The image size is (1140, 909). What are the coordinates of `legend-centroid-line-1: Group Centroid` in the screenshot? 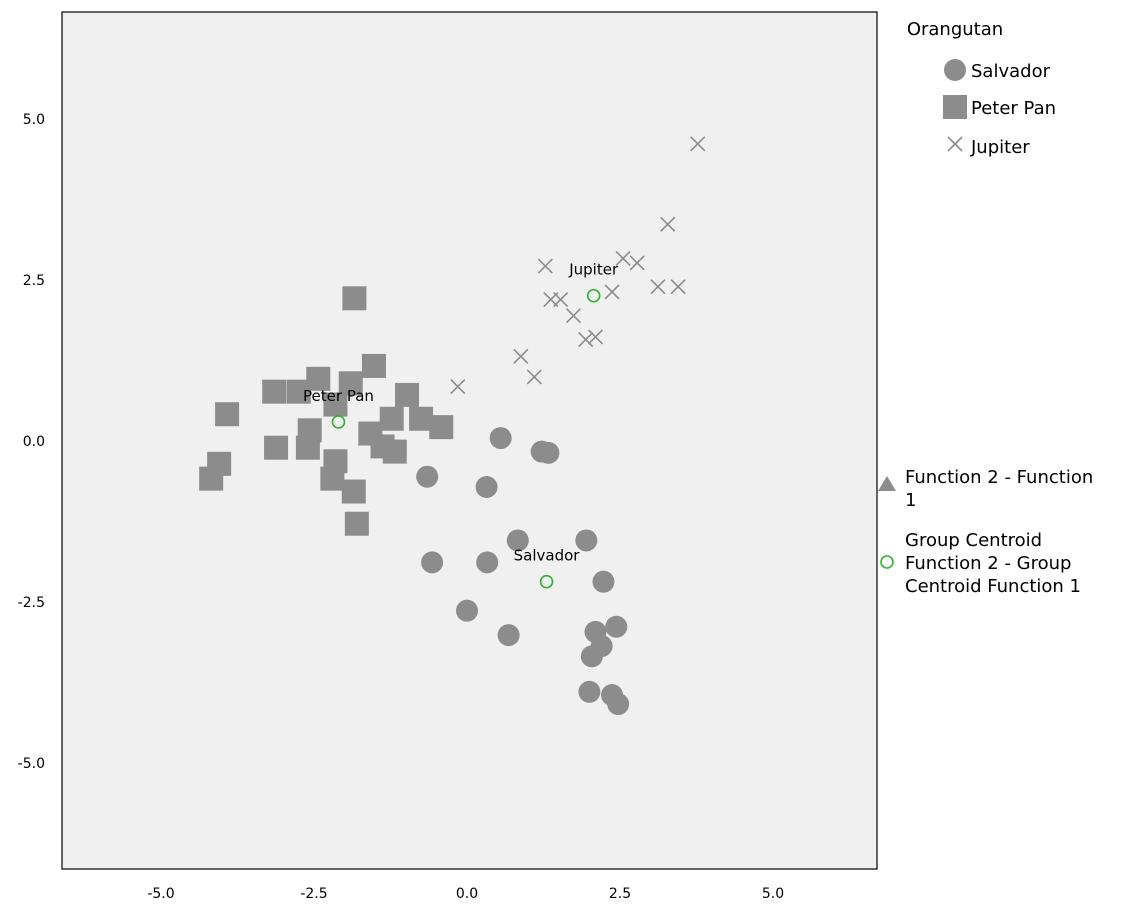 It's located at (973, 540).